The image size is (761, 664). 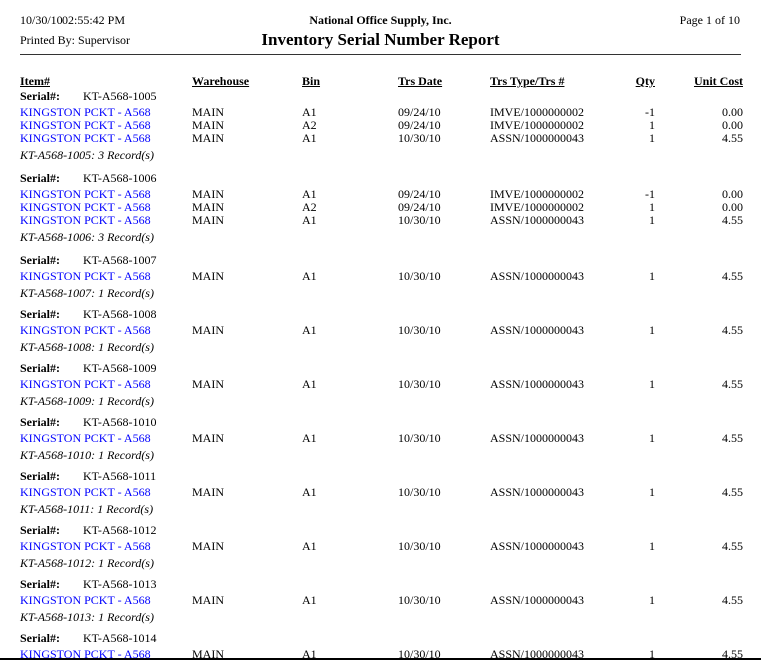 What do you see at coordinates (41, 20) in the screenshot?
I see `report-date: 10/30/10` at bounding box center [41, 20].